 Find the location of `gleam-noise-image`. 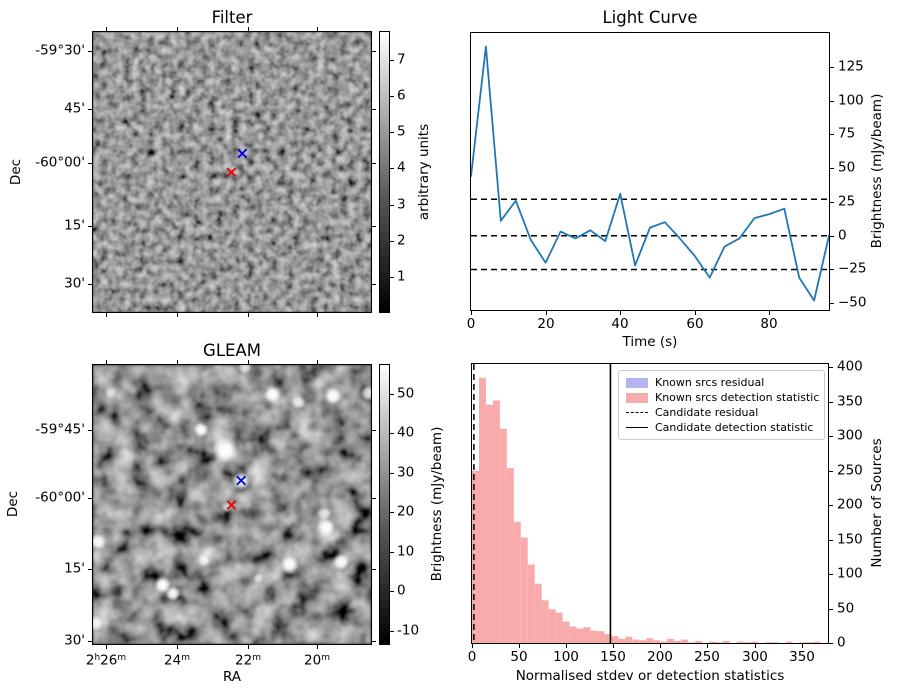

gleam-noise-image is located at coordinates (232, 504).